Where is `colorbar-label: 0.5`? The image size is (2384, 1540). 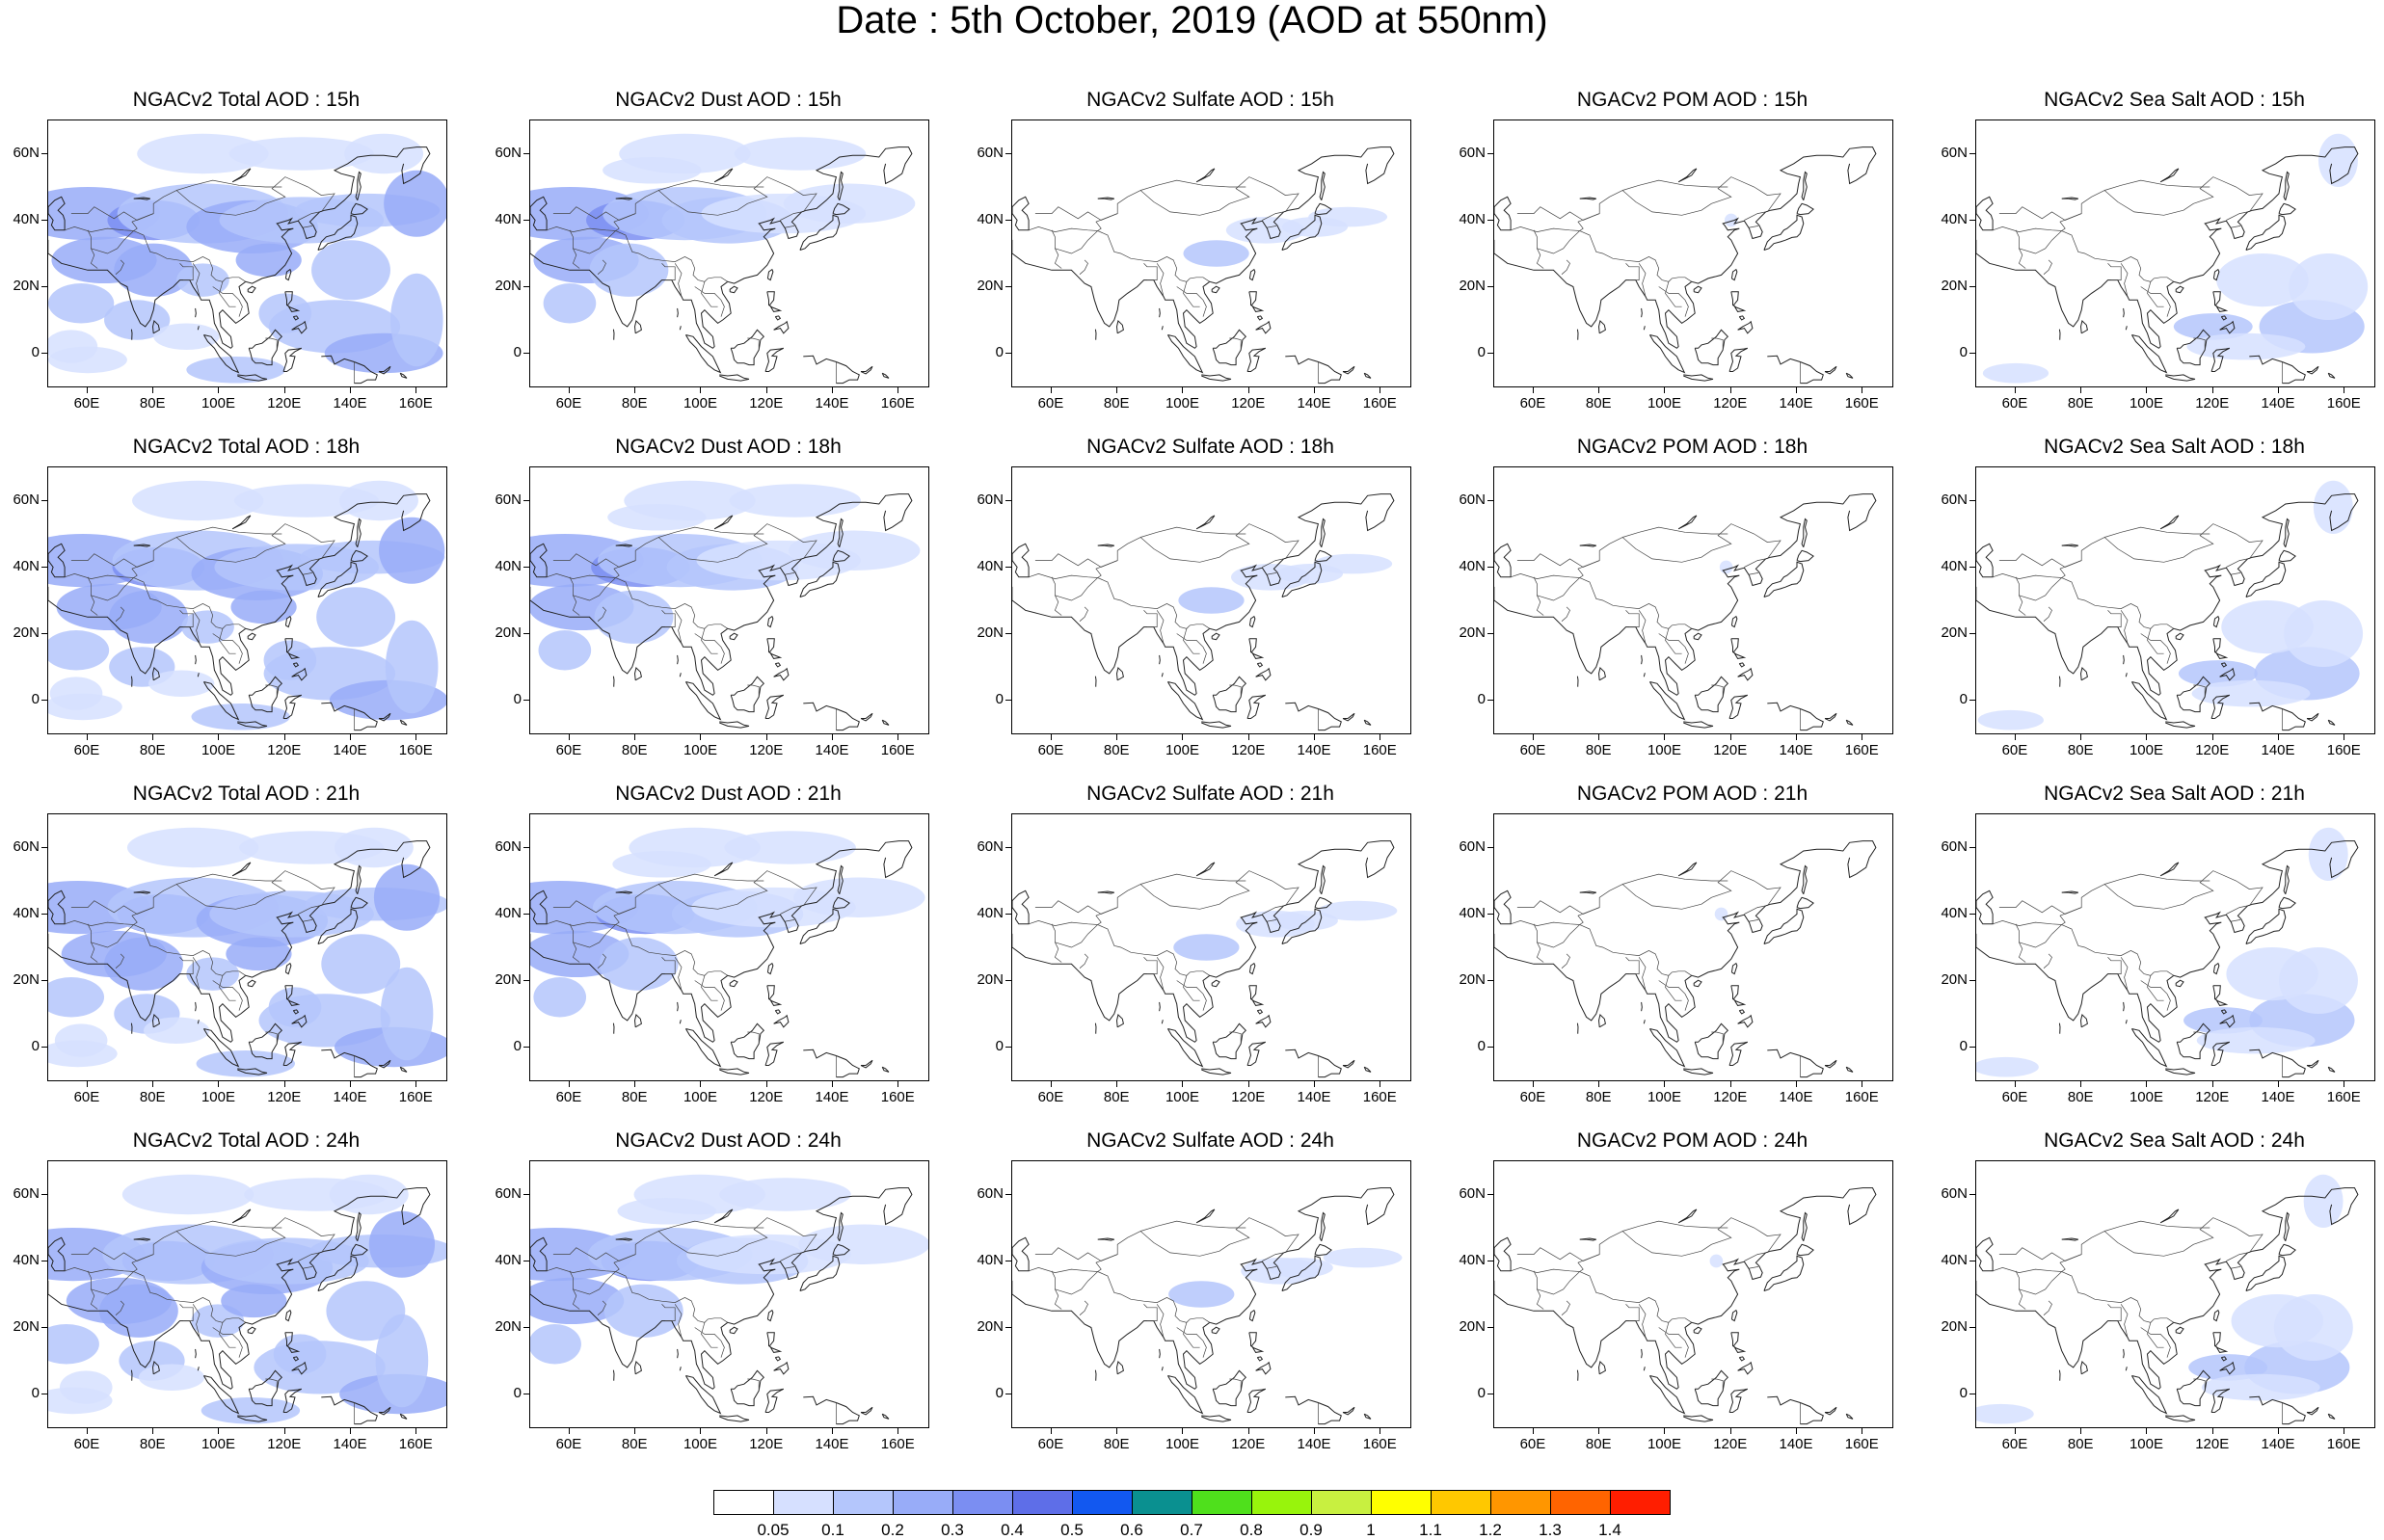 colorbar-label: 0.5 is located at coordinates (1072, 1530).